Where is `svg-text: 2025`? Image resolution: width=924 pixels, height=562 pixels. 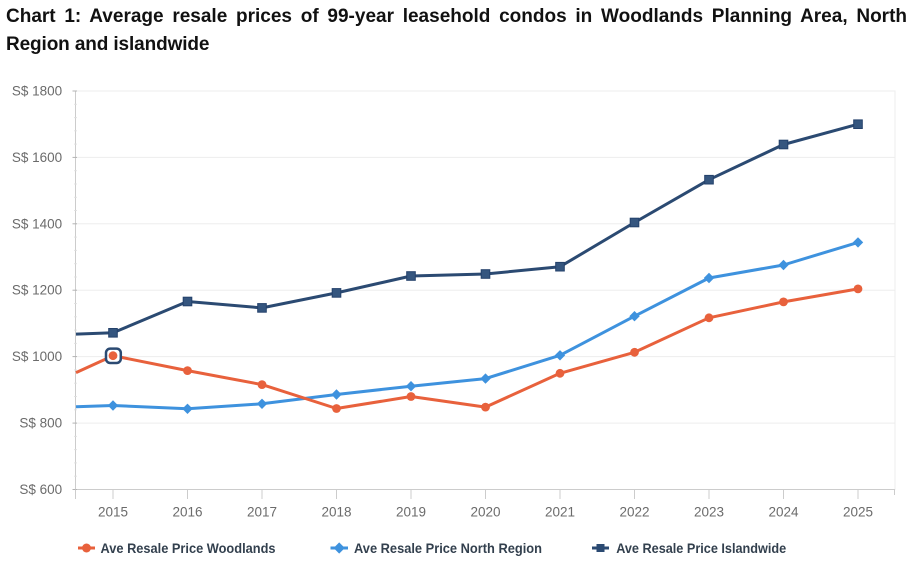
svg-text: 2025 is located at coordinates (858, 512).